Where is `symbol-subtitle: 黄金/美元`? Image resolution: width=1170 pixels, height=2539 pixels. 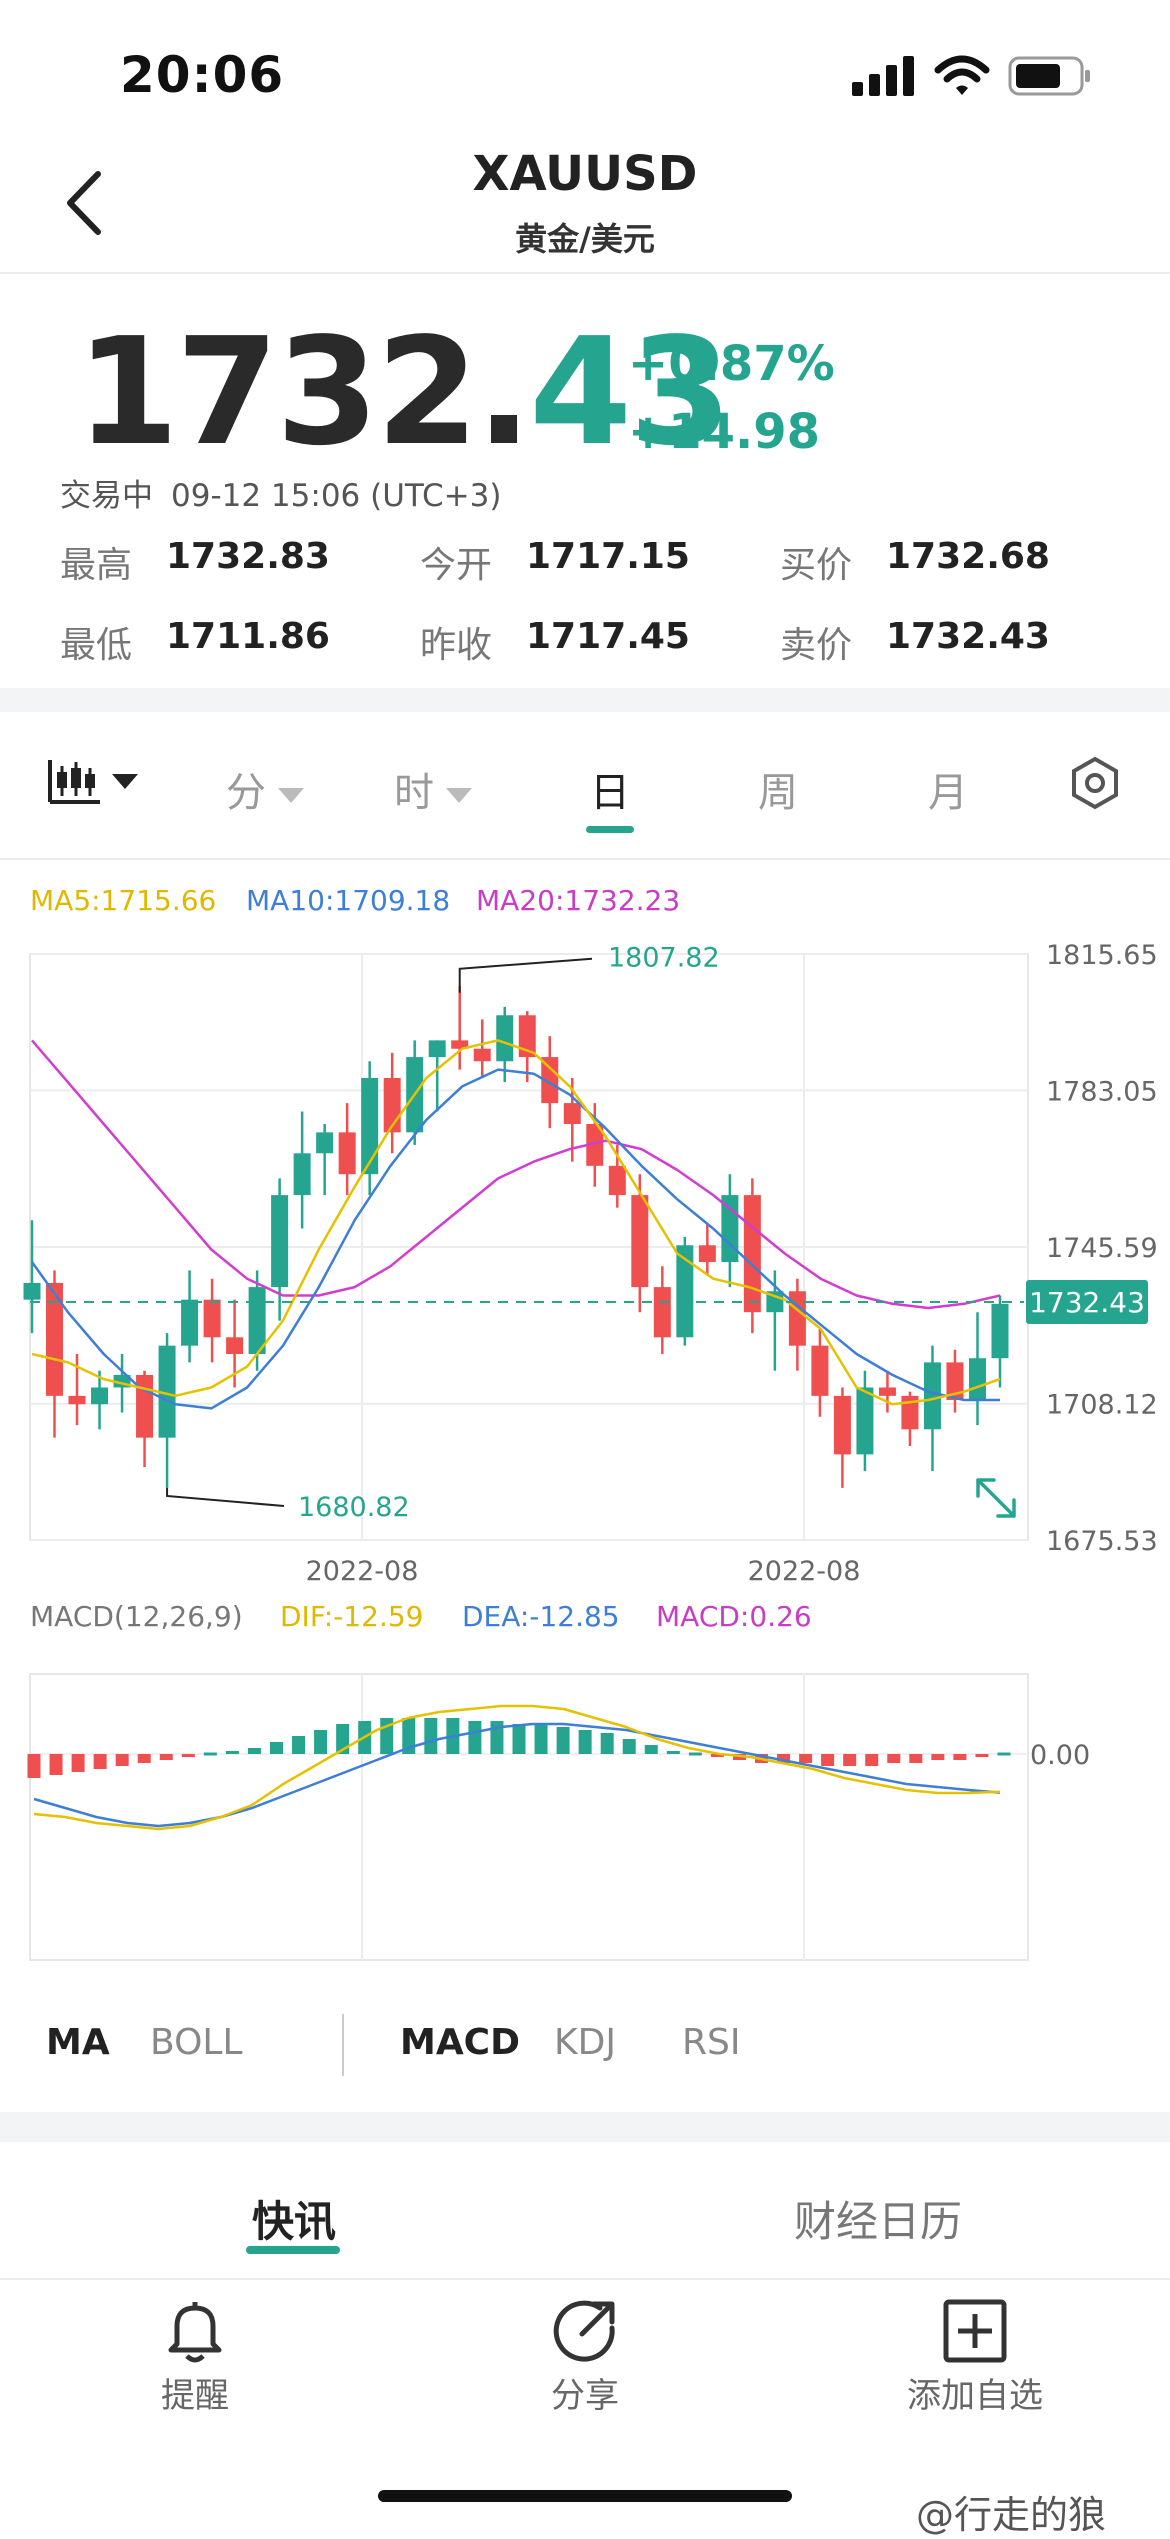 symbol-subtitle: 黄金/美元 is located at coordinates (585, 239).